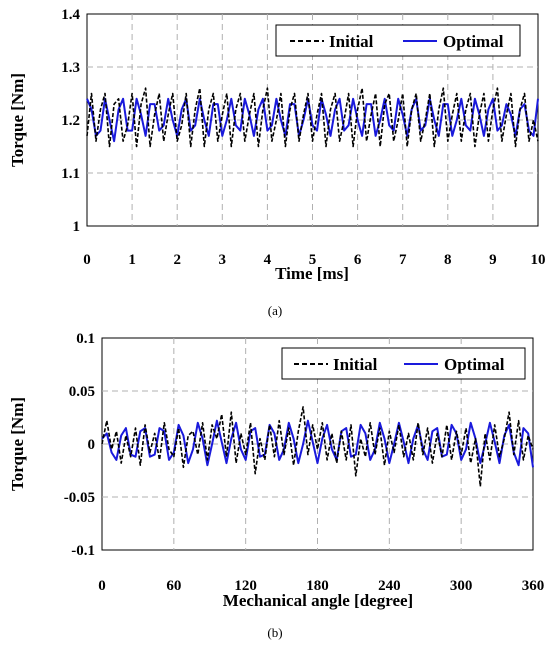  I want to click on y-tick-labels-b: -0.1 -0.05 0 0.05 0.1, so click(79, 445).